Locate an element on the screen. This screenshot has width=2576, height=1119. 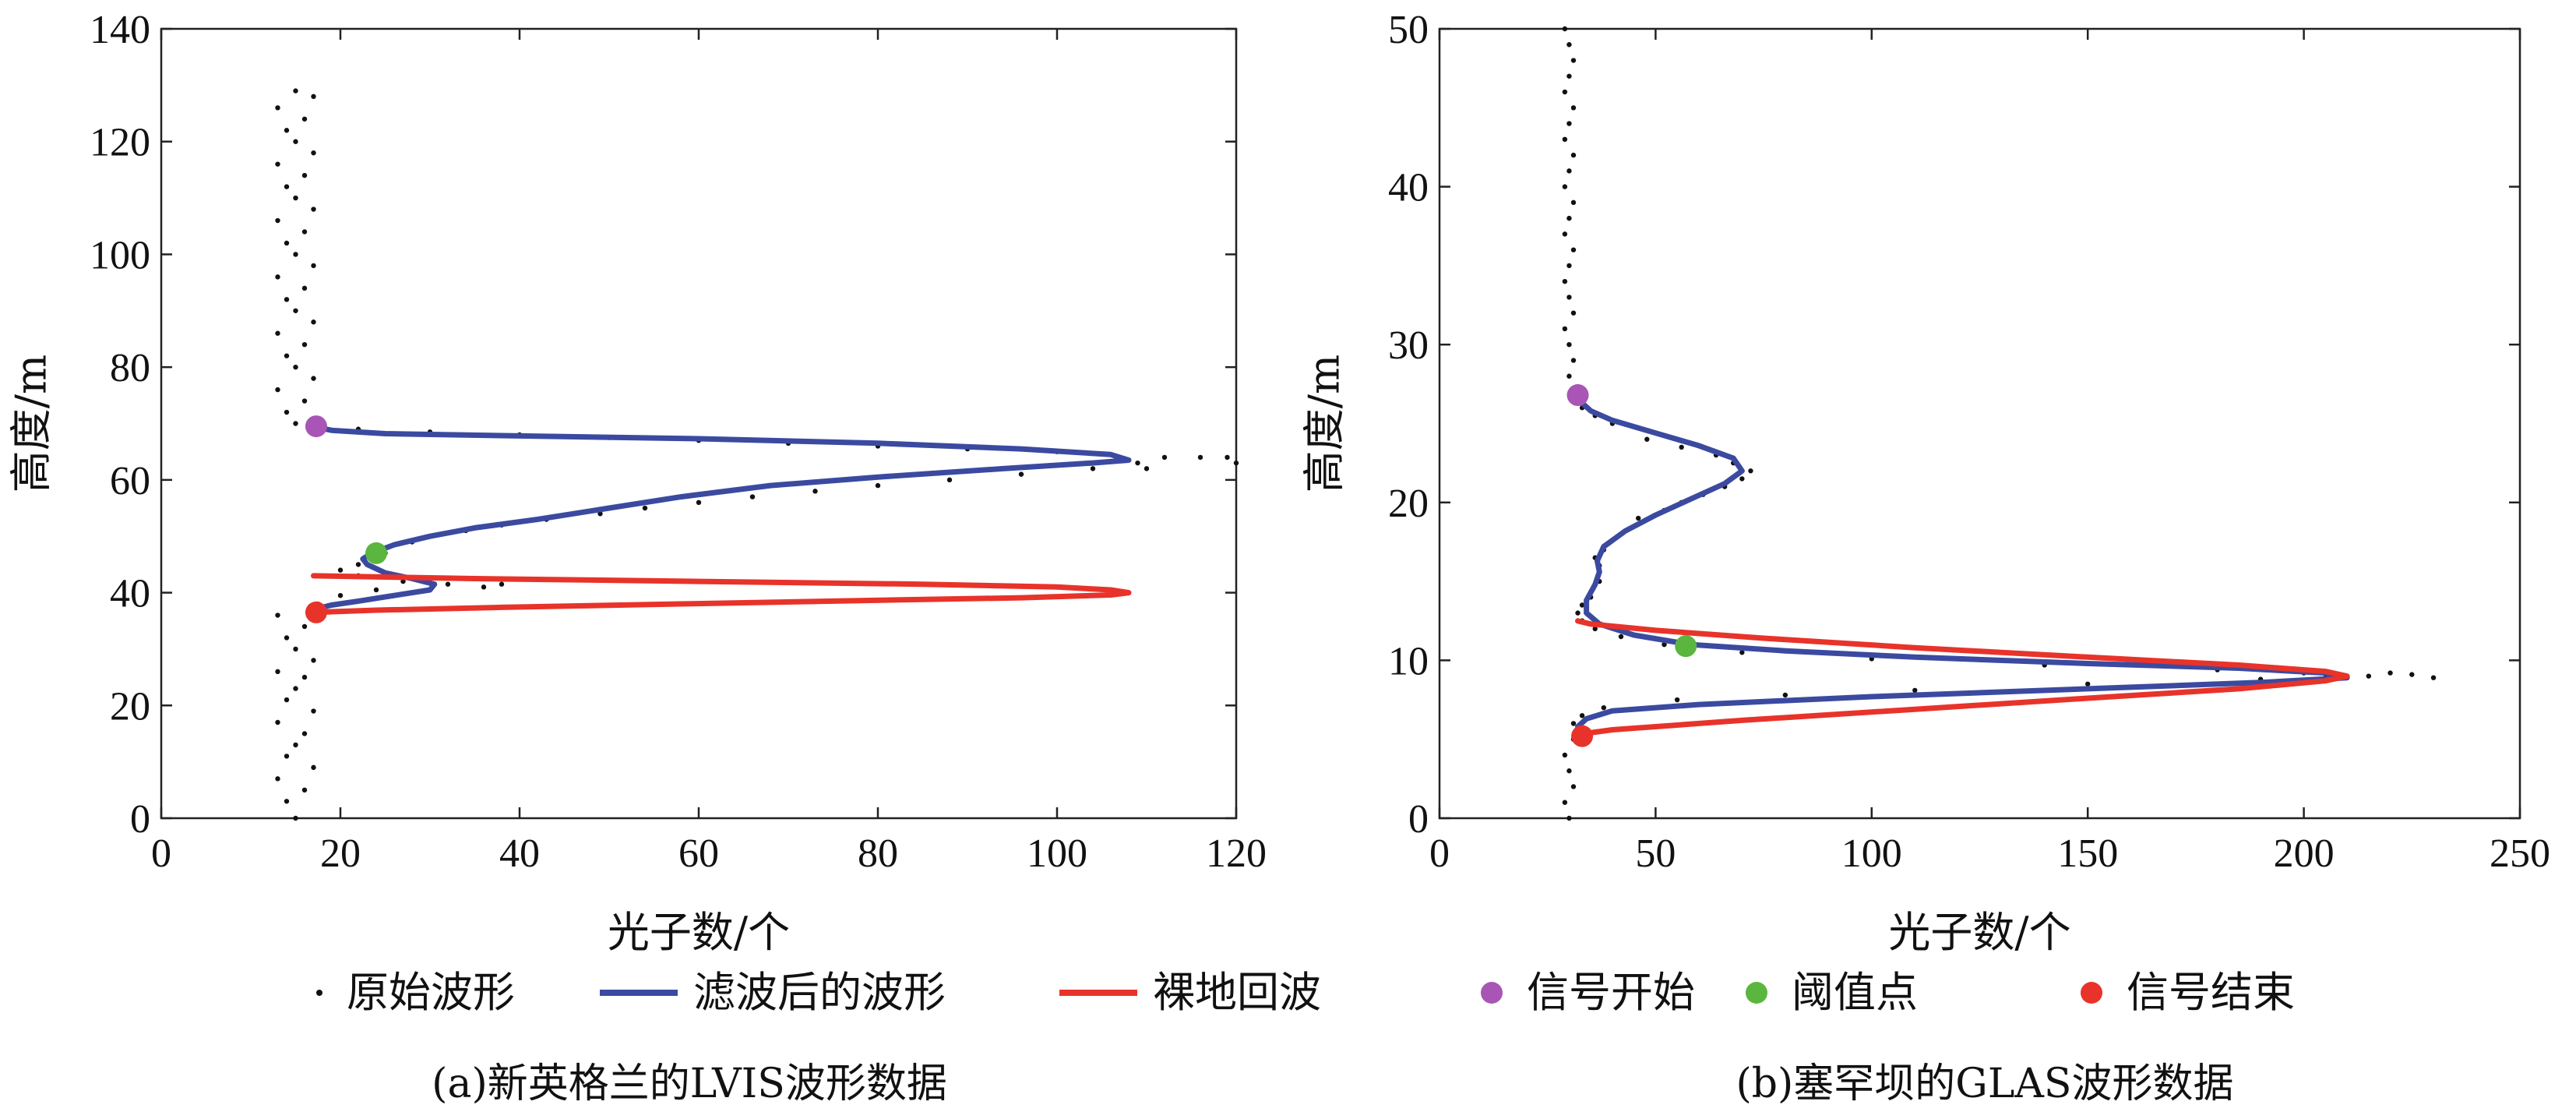
x-tick-label: 0 is located at coordinates (1439, 853).